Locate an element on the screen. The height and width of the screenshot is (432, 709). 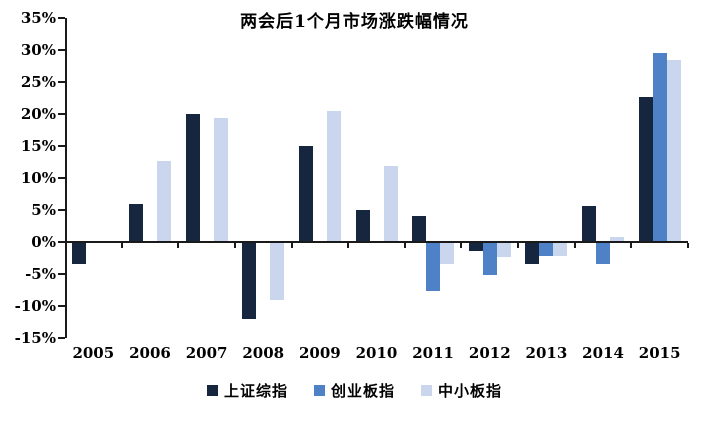
y-axis-tick-label: -10% is located at coordinates (35, 306).